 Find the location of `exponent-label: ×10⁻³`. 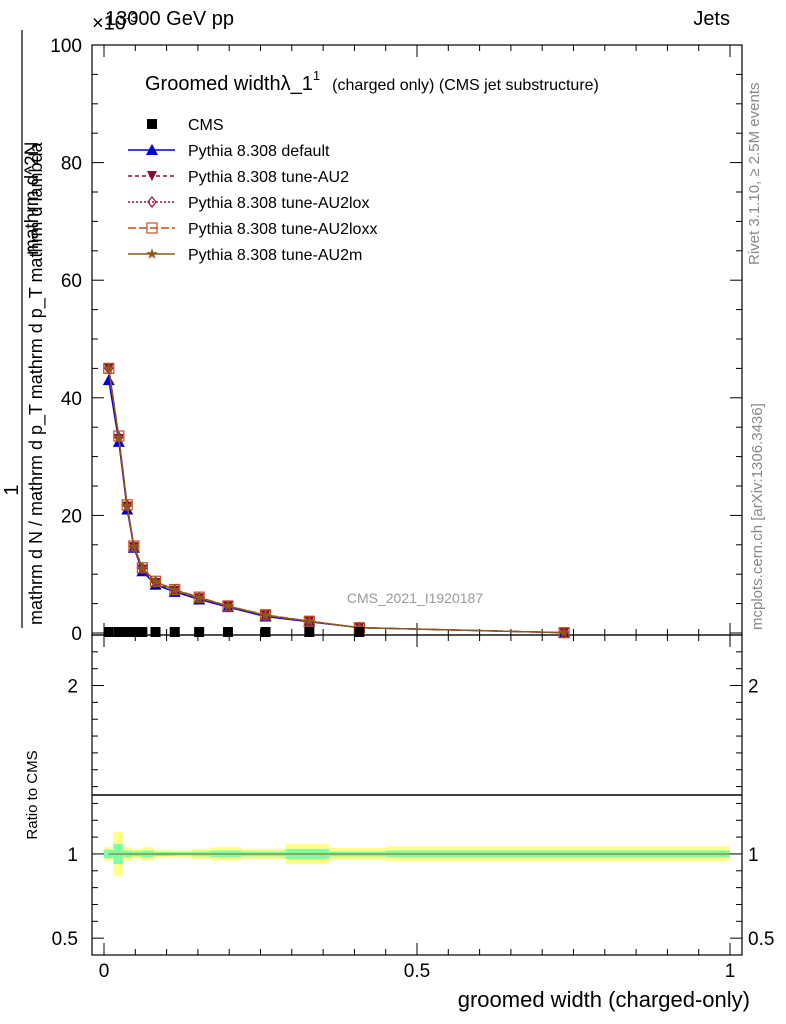

exponent-label: ×10⁻³ is located at coordinates (115, 22).